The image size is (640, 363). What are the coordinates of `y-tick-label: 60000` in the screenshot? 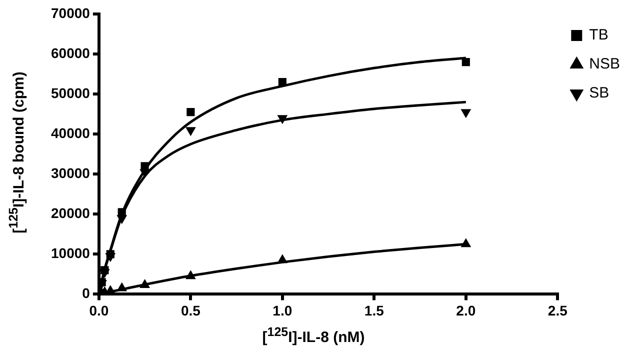 It's located at (70, 52).